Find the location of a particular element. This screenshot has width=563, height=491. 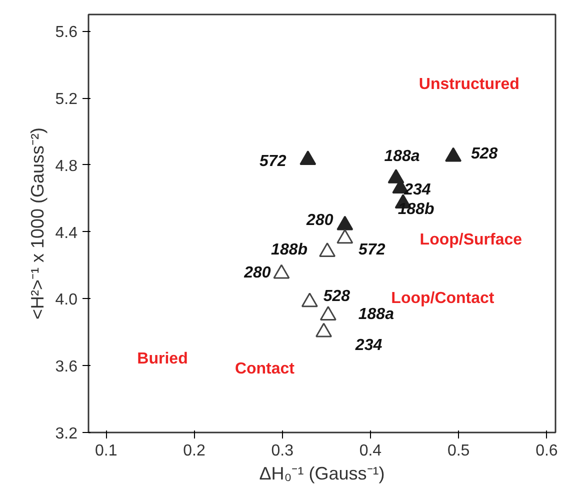

x-tick-label: 0.6 is located at coordinates (547, 451).